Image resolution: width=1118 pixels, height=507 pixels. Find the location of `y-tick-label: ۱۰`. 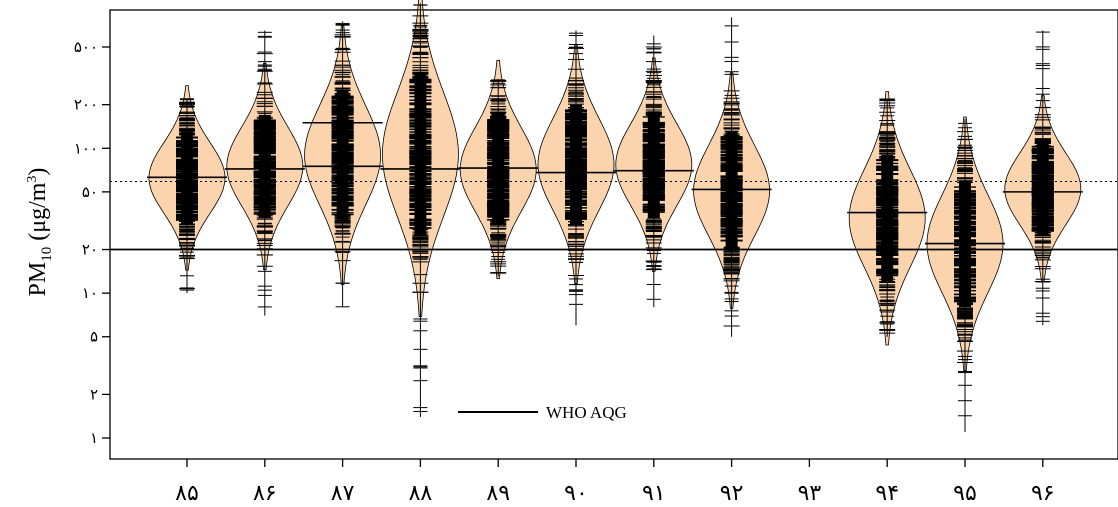

y-tick-label: ۱۰ is located at coordinates (90, 293).